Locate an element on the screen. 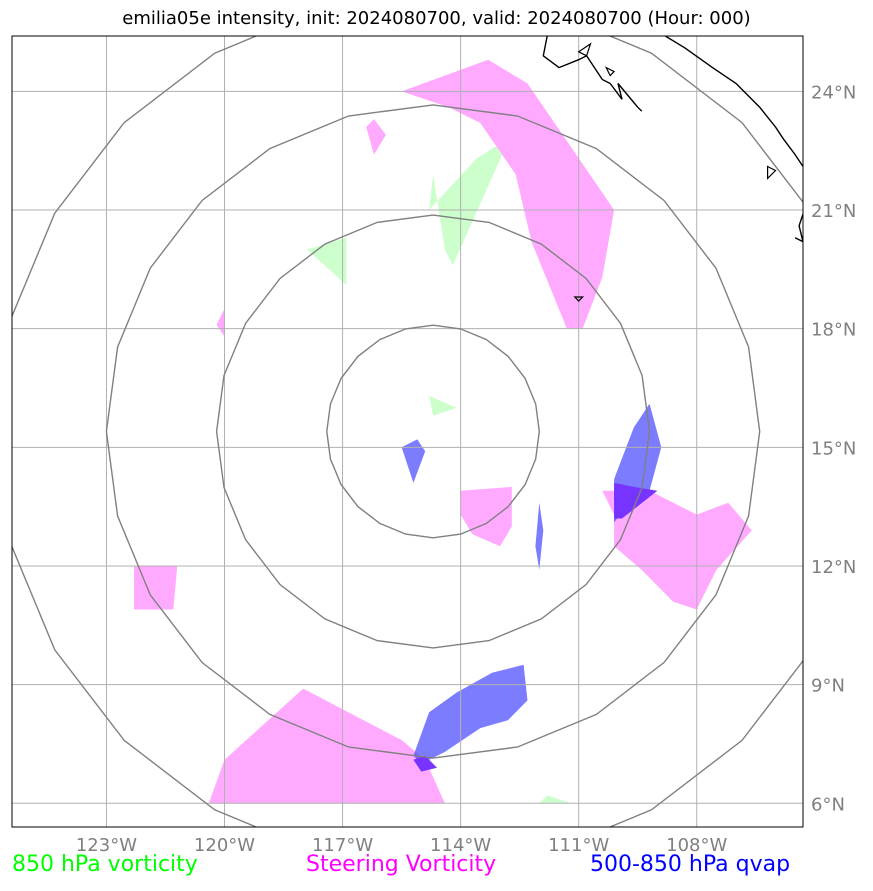 This screenshot has height=891, width=873. legend-vort850: 850 hPa vorticity is located at coordinates (105, 864).